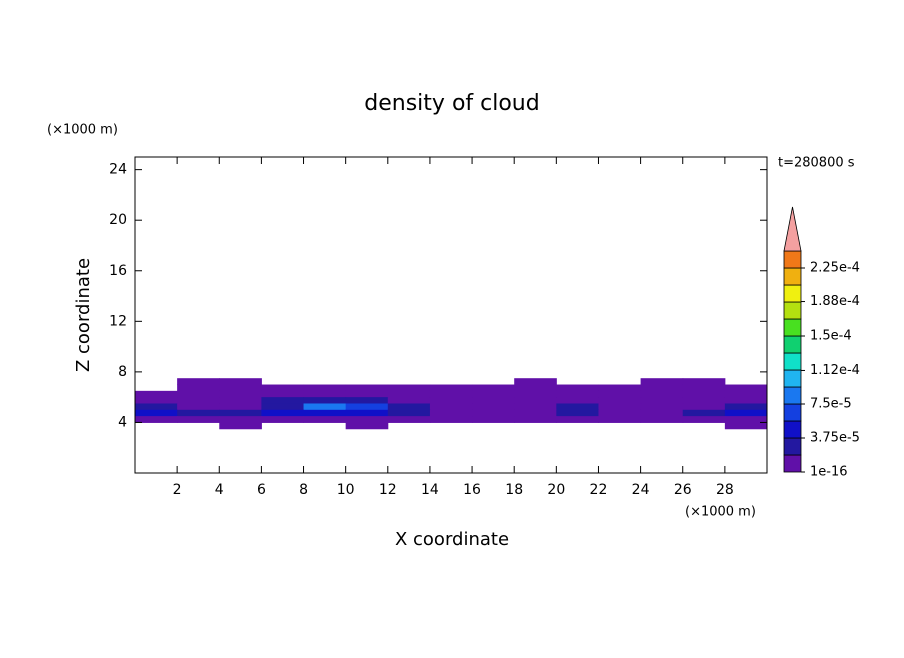  What do you see at coordinates (118, 170) in the screenshot?
I see `y-tick-label: 24` at bounding box center [118, 170].